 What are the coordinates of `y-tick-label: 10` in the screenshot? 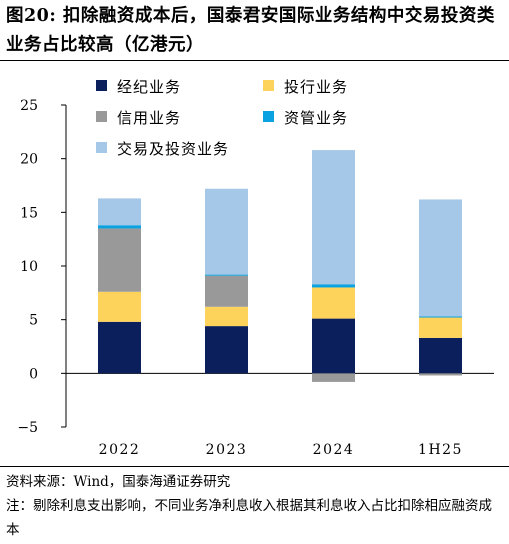 It's located at (29, 267).